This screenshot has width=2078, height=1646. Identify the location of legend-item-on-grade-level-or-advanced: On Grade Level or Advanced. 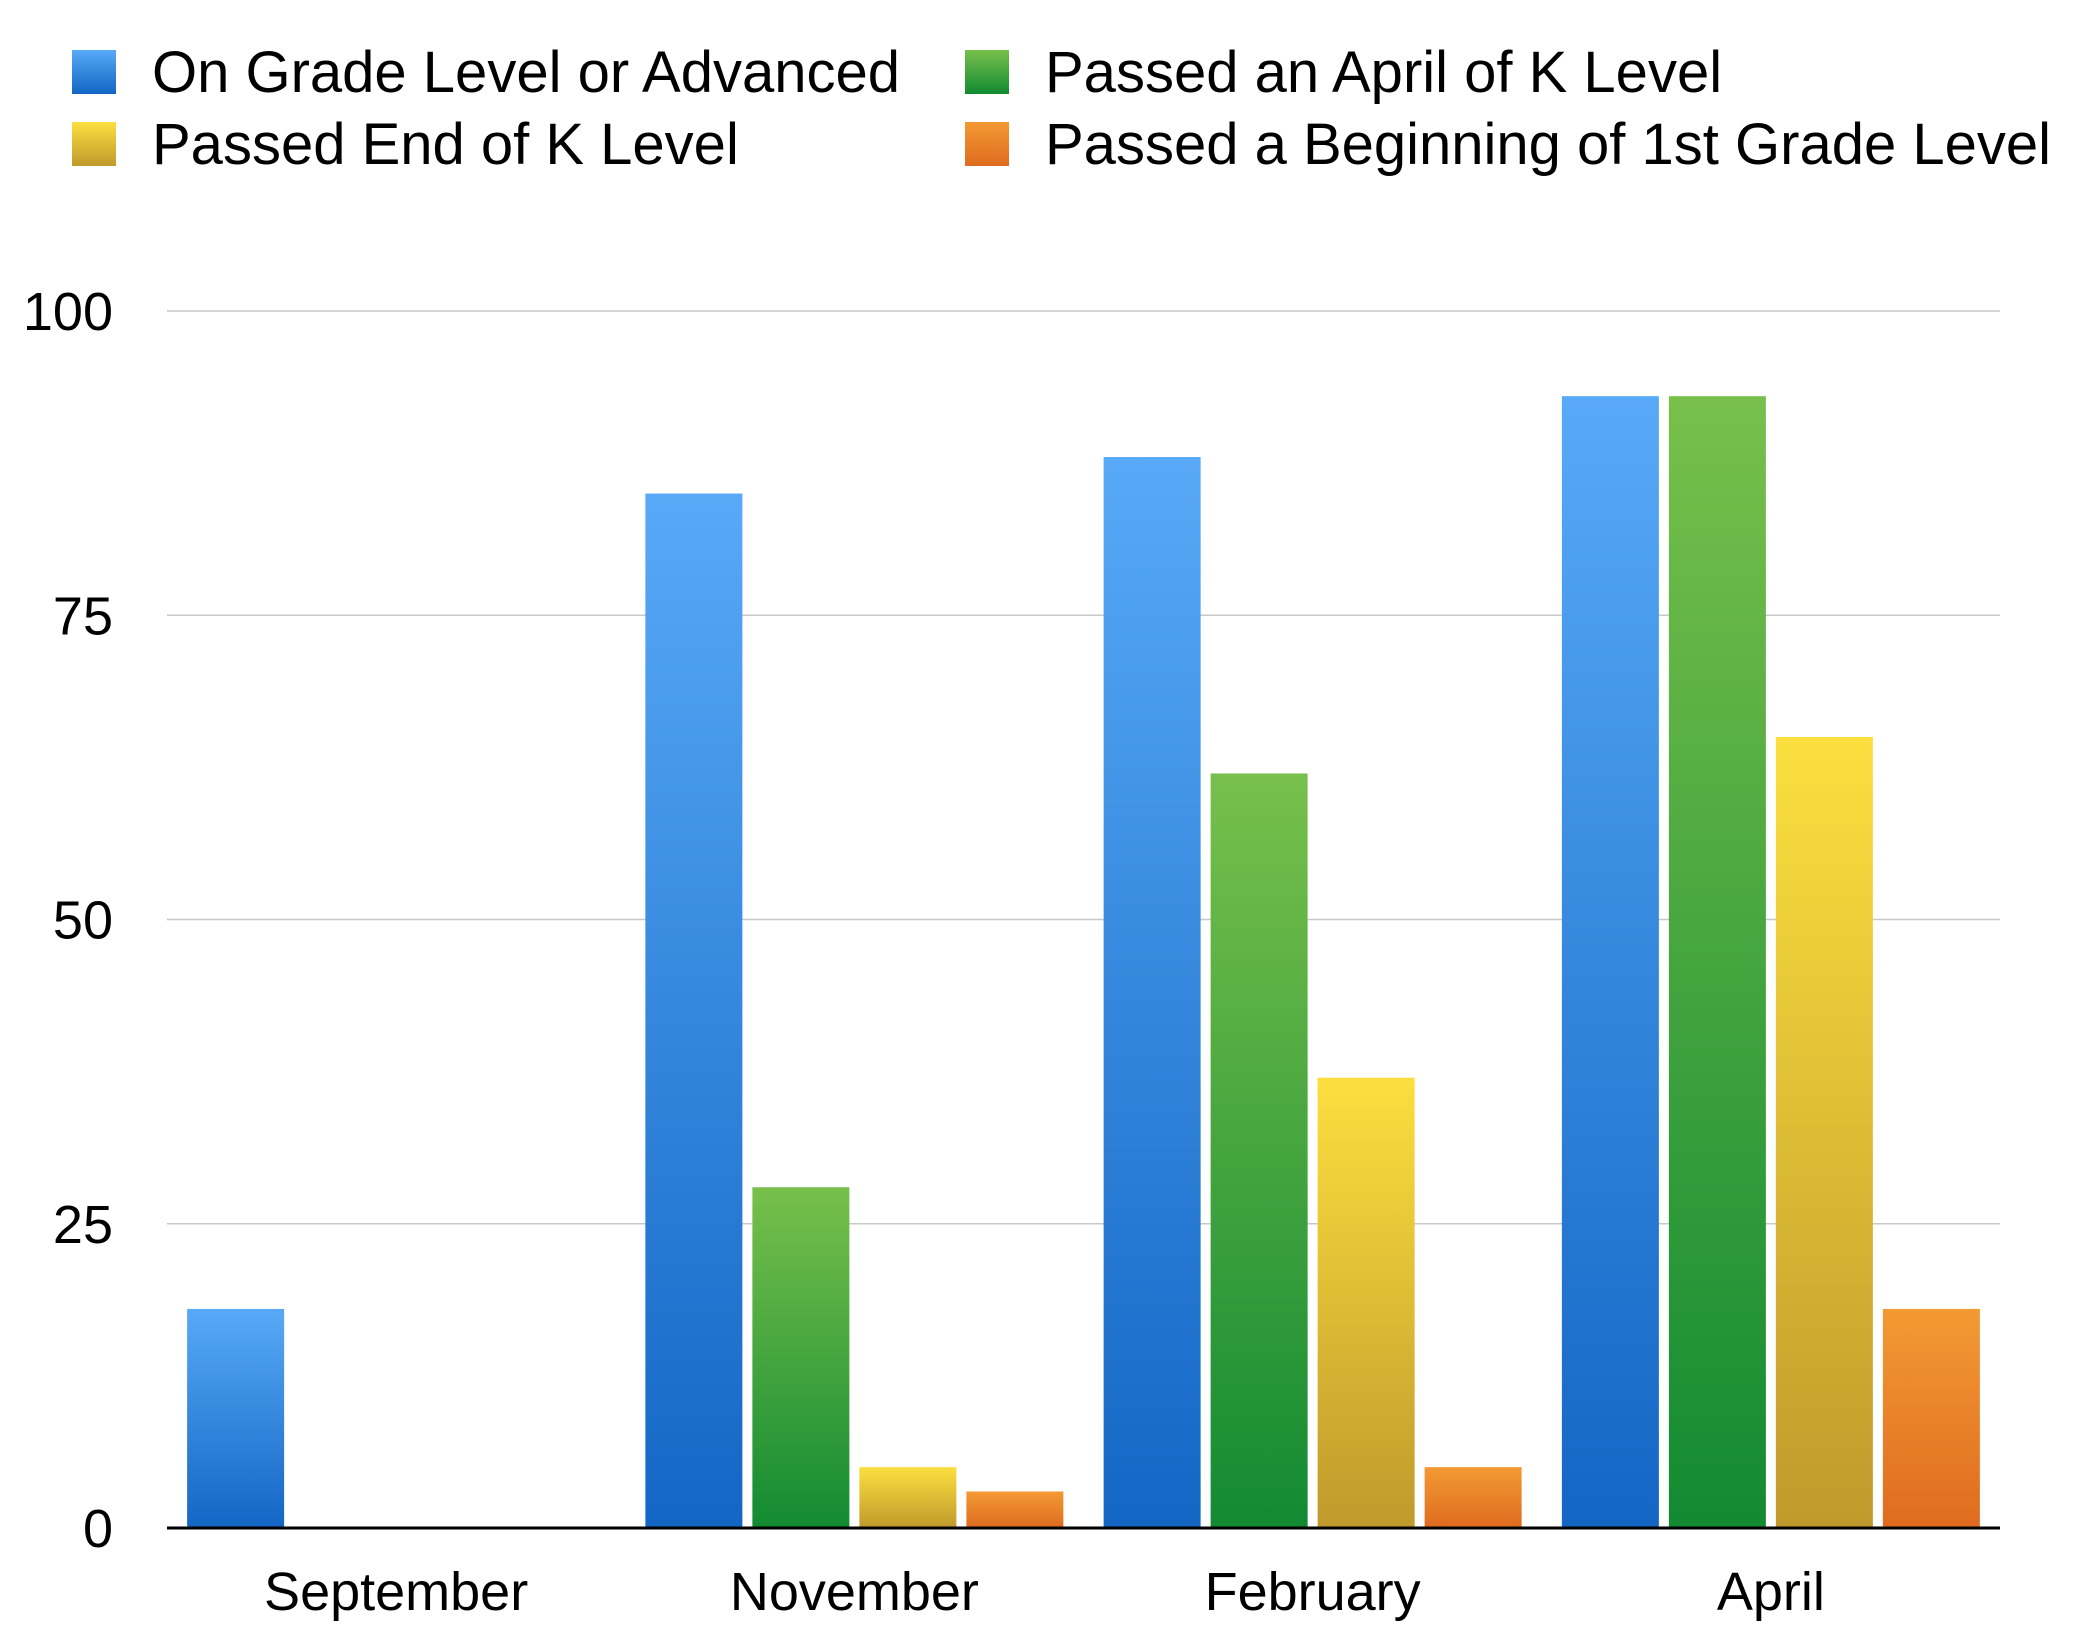
(486, 72).